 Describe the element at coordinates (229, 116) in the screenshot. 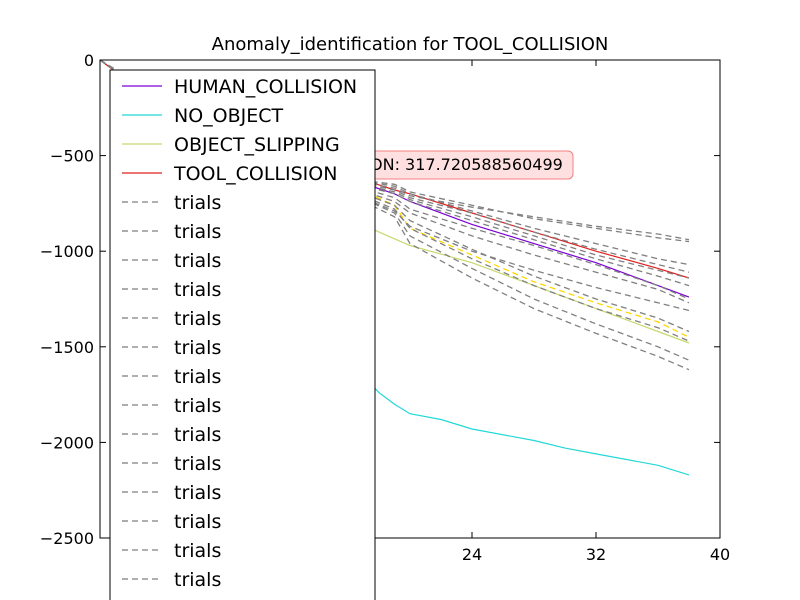

I see `legend-entry-label: NO_OBJECT` at that location.